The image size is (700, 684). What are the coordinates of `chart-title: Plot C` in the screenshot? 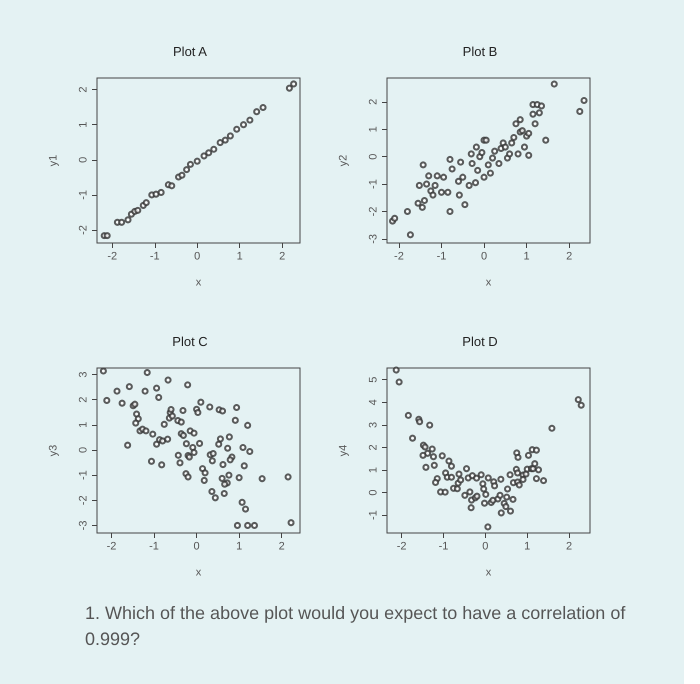 It's located at (190, 341).